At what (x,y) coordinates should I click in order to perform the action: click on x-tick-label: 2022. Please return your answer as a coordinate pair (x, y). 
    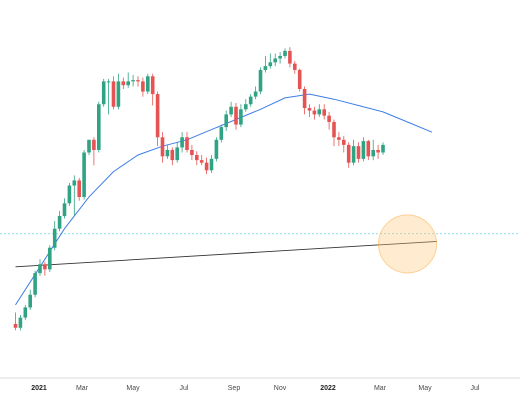
    Looking at the image, I should click on (328, 388).